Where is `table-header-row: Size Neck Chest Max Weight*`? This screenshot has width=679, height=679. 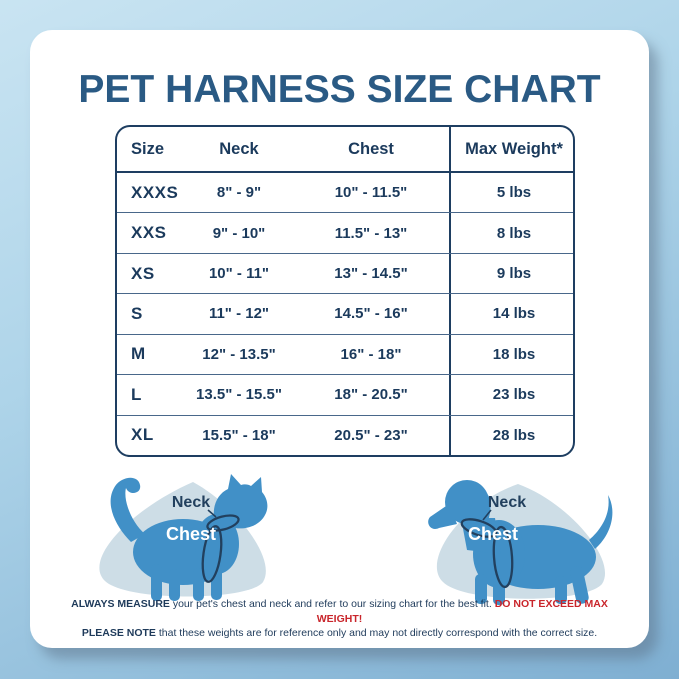
table-header-row: Size Neck Chest Max Weight* is located at coordinates (345, 150).